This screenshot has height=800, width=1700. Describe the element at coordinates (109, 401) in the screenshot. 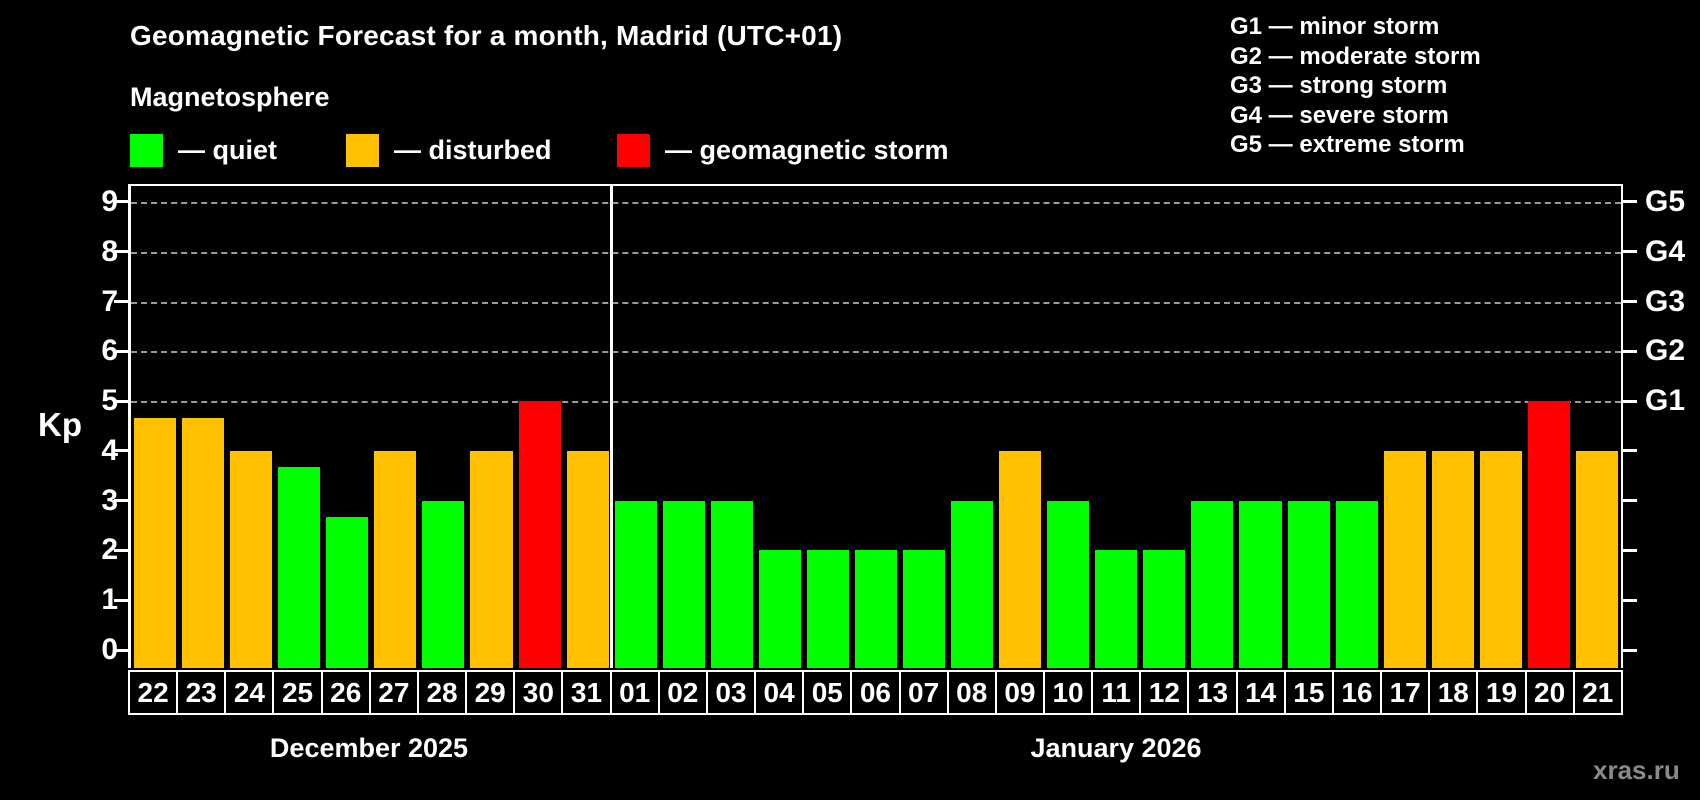

I see `y-tick-label-5: 5` at that location.